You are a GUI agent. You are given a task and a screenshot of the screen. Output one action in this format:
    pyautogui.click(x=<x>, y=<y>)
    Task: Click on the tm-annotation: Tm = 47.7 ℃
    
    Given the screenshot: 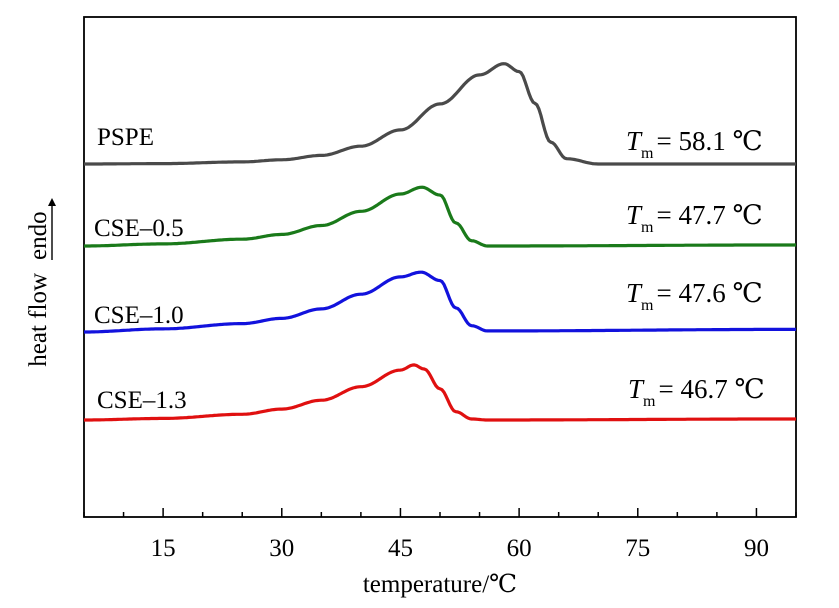 What is the action you would take?
    pyautogui.click(x=694, y=218)
    